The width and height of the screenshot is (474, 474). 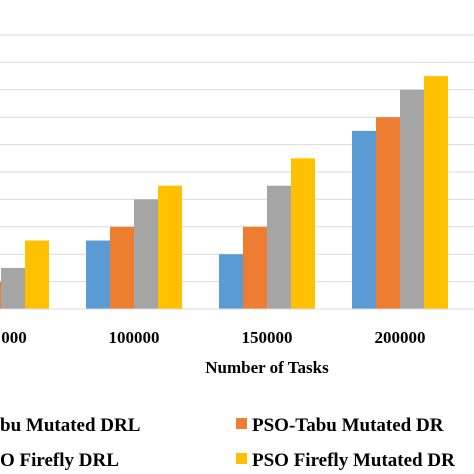 I want to click on x-tick-label: 150000, so click(x=267, y=337).